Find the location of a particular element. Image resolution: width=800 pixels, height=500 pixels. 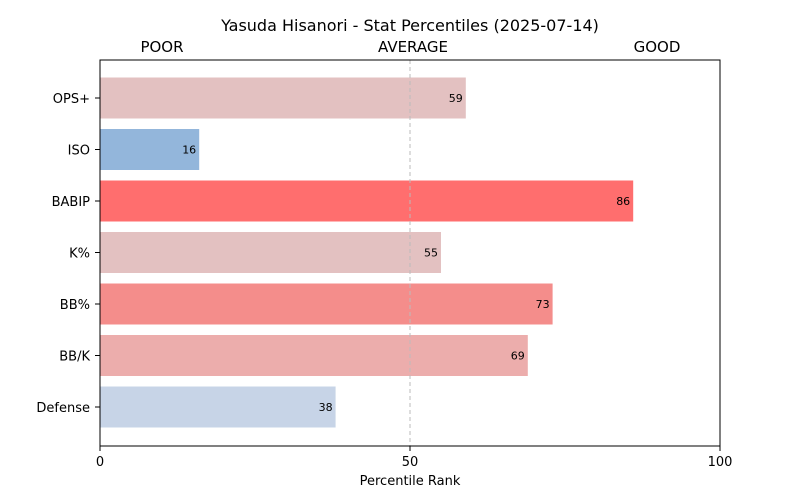

bar-kpct is located at coordinates (270, 252).